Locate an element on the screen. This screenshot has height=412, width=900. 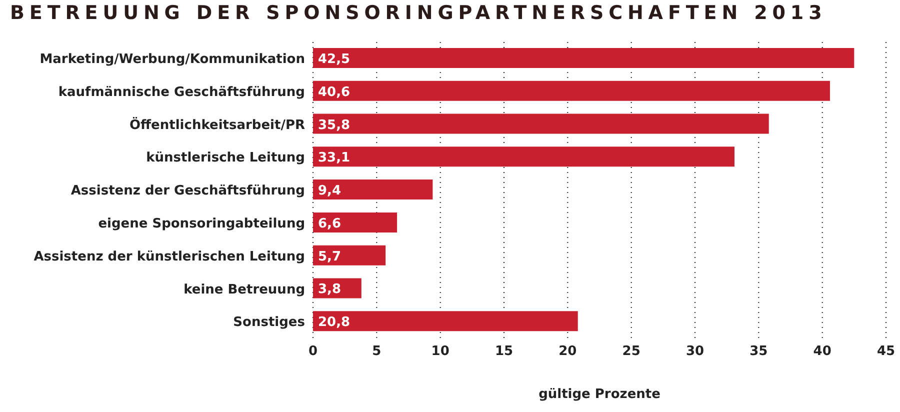
data-label: 35,8 is located at coordinates (334, 125).